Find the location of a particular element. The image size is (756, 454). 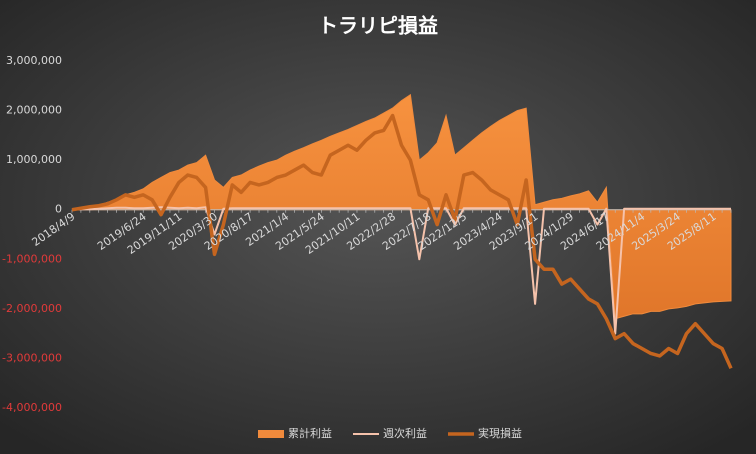

legend-label: 累計利益 is located at coordinates (310, 433).